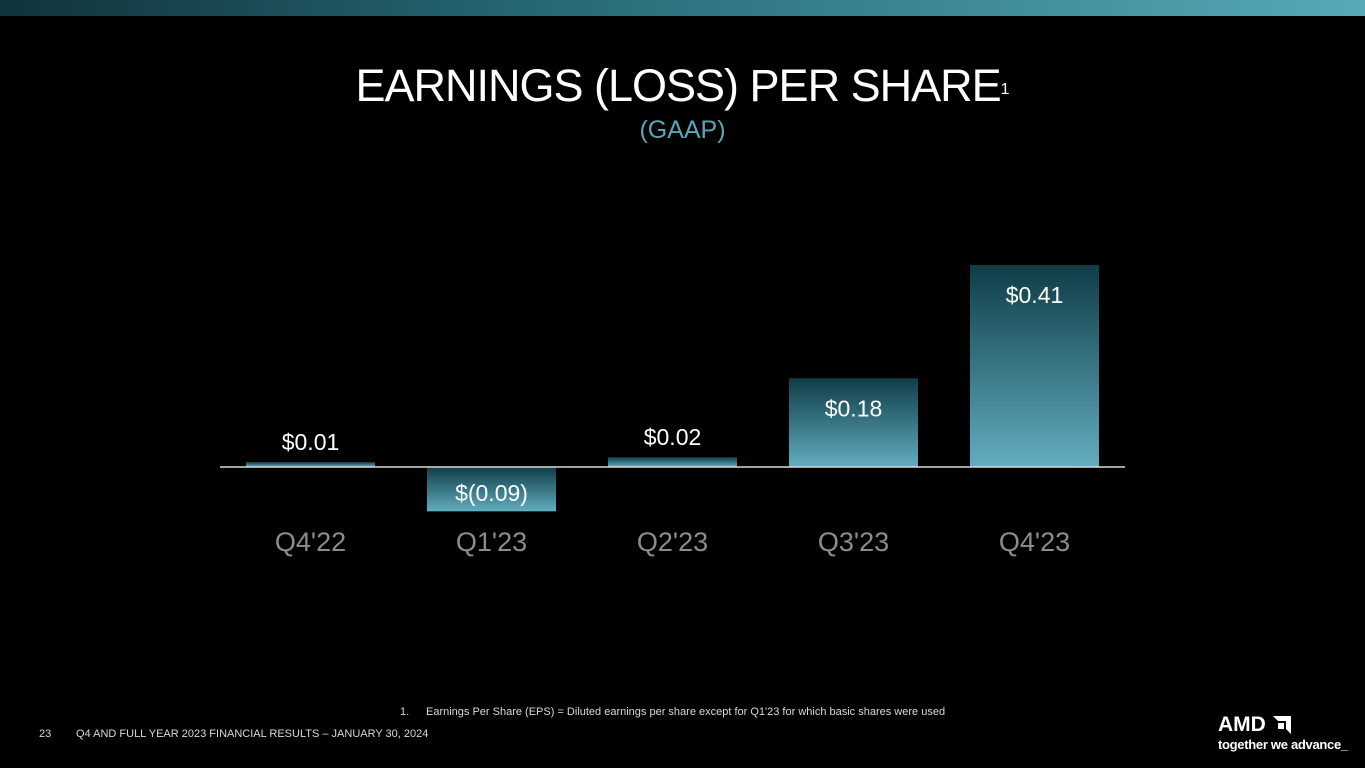 Image resolution: width=1365 pixels, height=768 pixels. I want to click on amd-wordmark: AMD, so click(1242, 724).